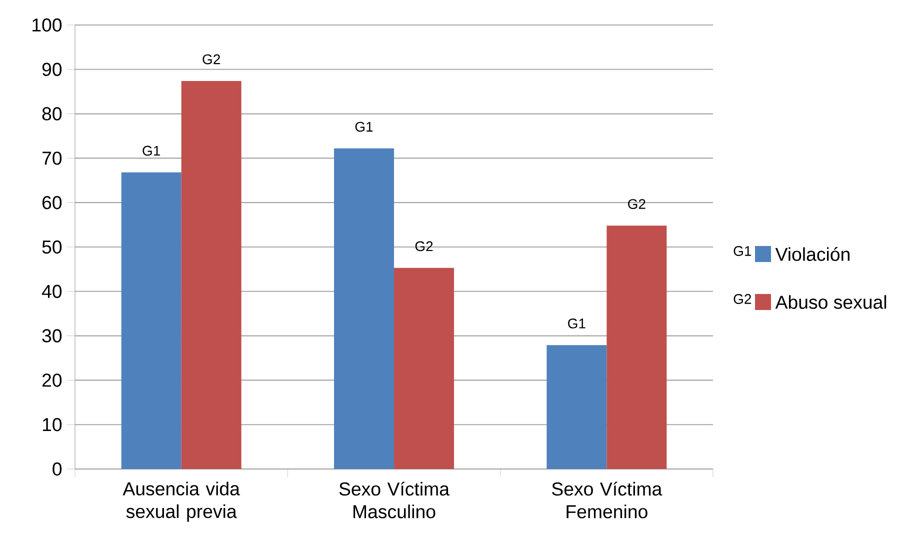  What do you see at coordinates (812, 254) in the screenshot?
I see `legend-label: Violación` at bounding box center [812, 254].